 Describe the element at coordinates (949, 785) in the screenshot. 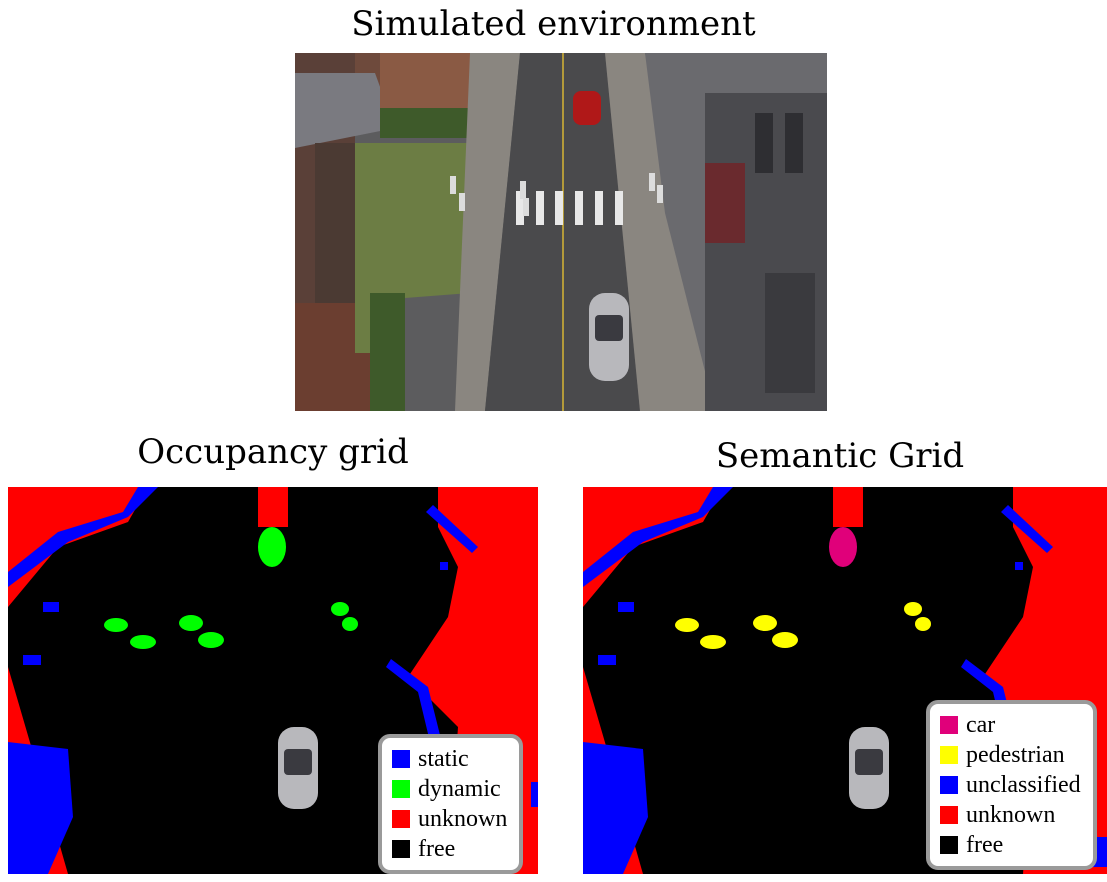

I see `unclassified-swatch` at that location.